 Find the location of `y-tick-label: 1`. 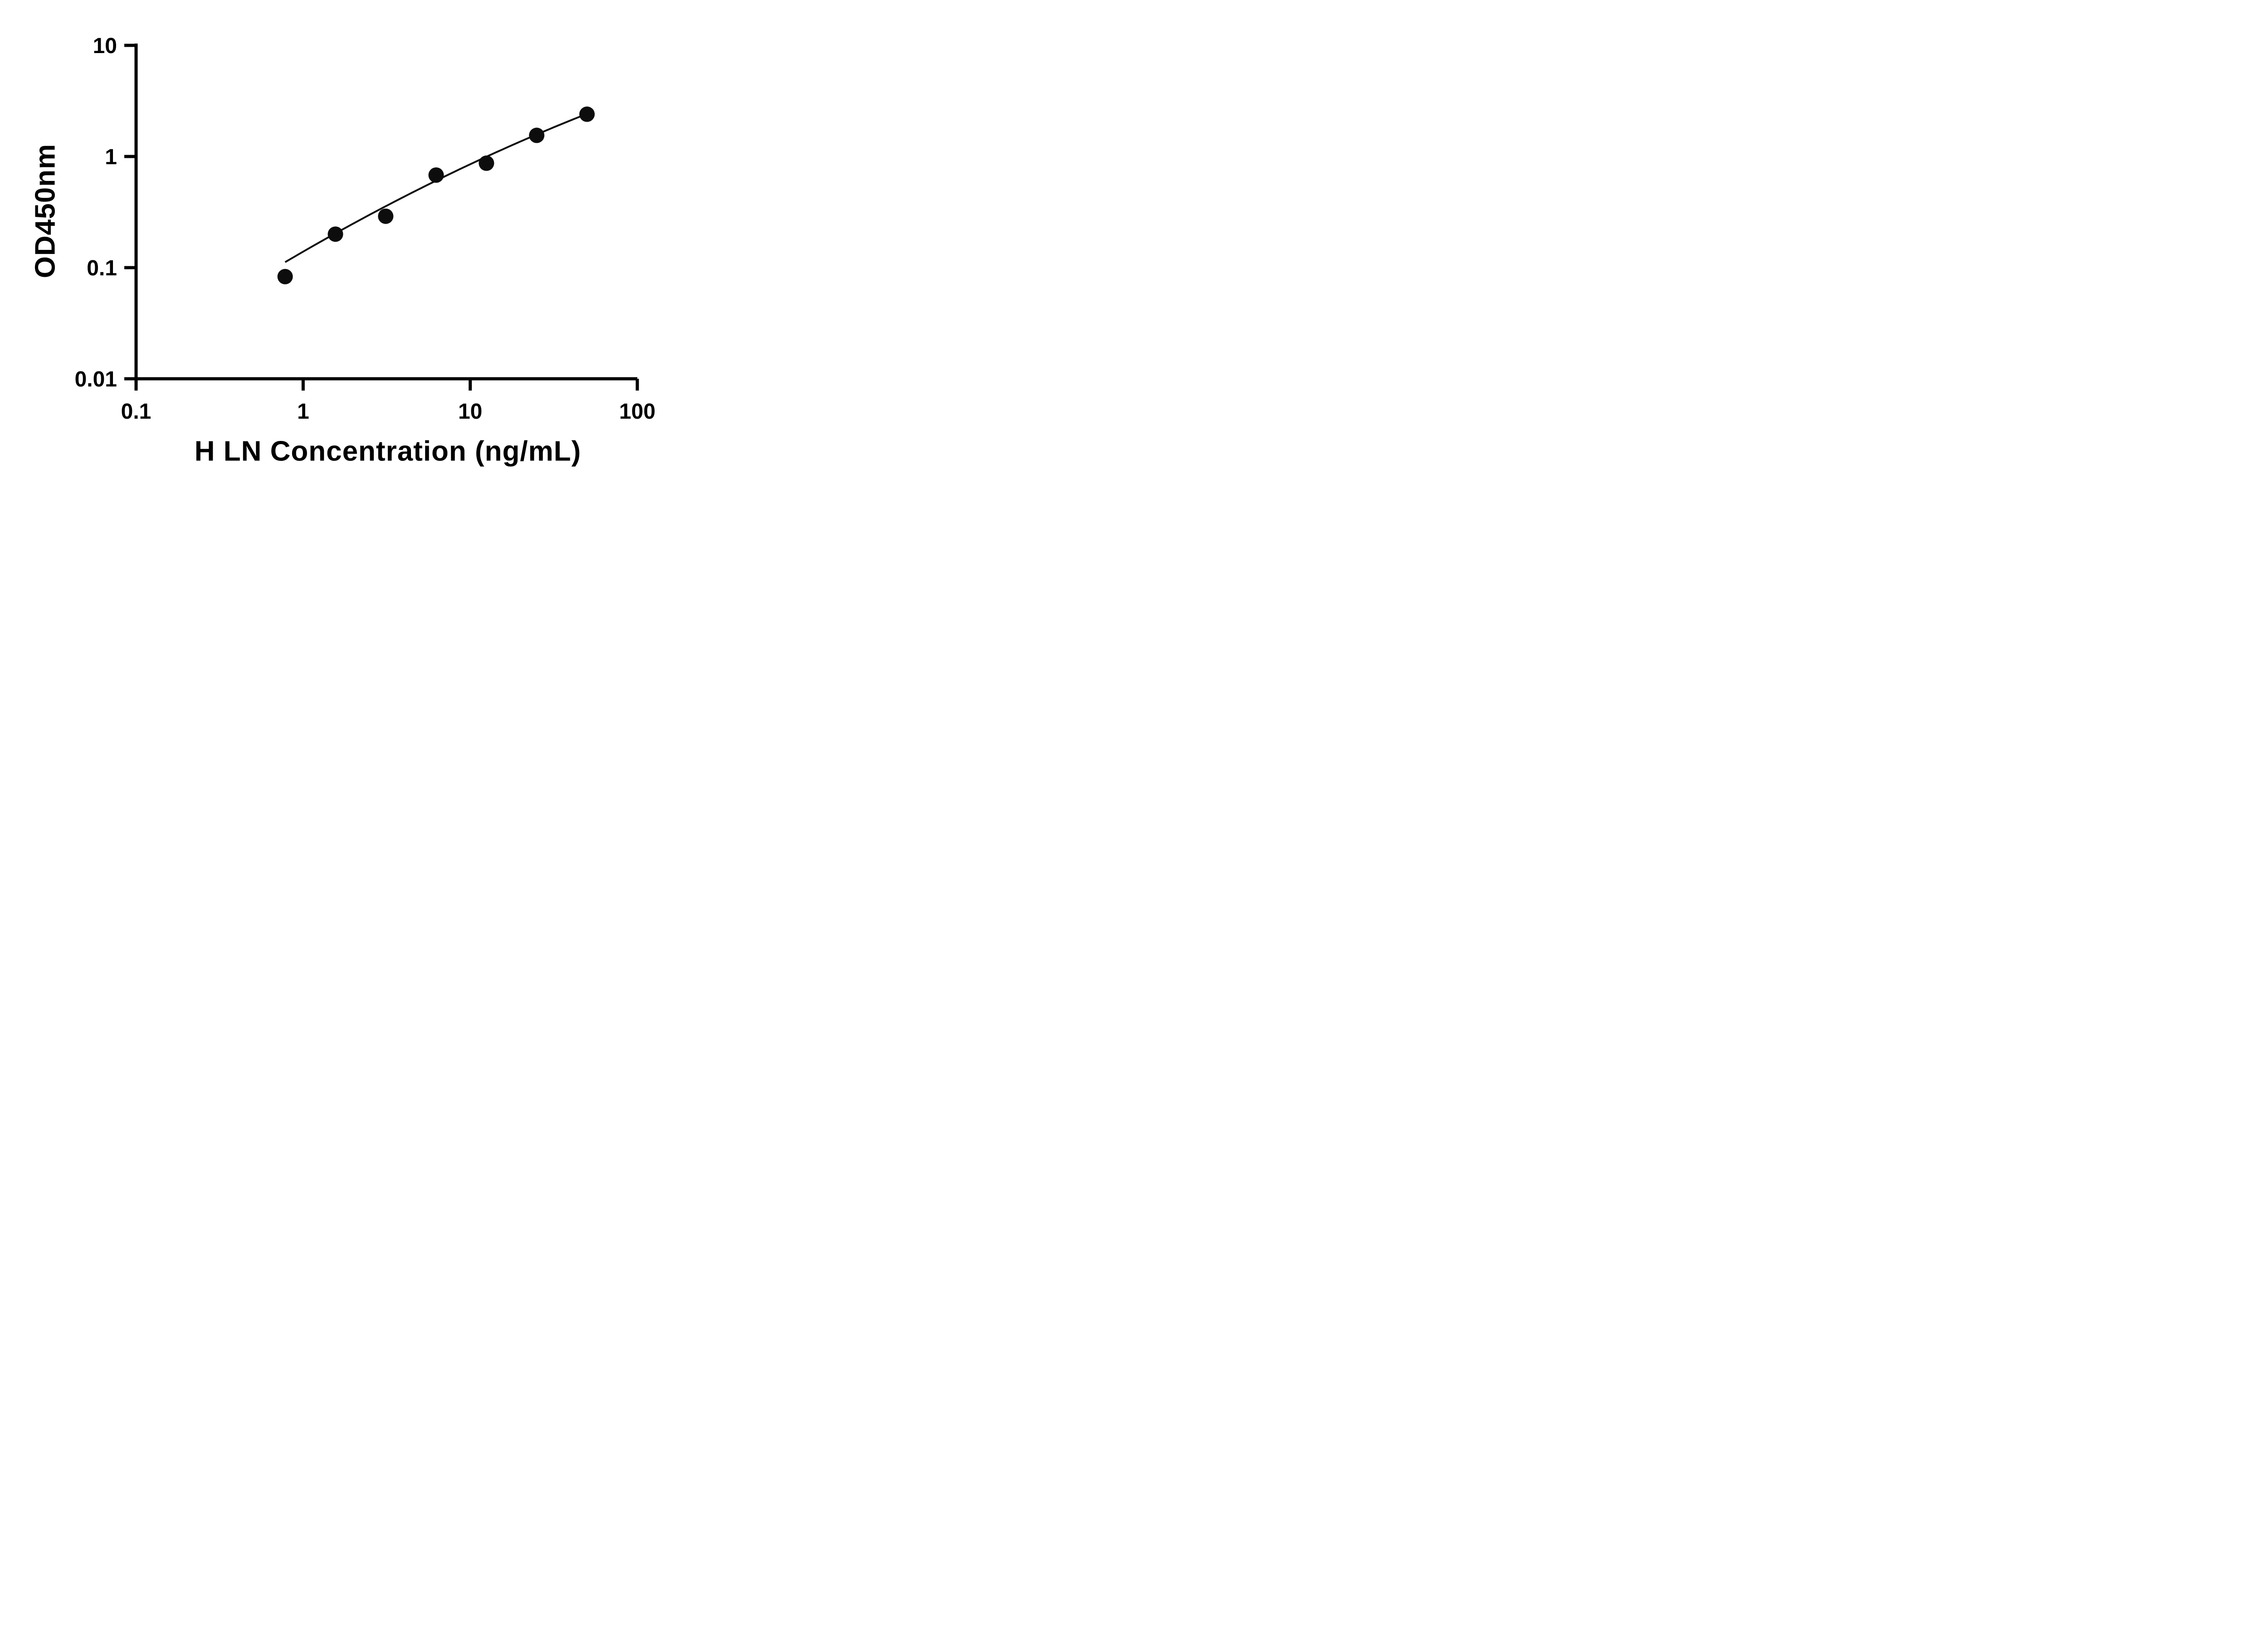

y-tick-label: 1 is located at coordinates (111, 157).